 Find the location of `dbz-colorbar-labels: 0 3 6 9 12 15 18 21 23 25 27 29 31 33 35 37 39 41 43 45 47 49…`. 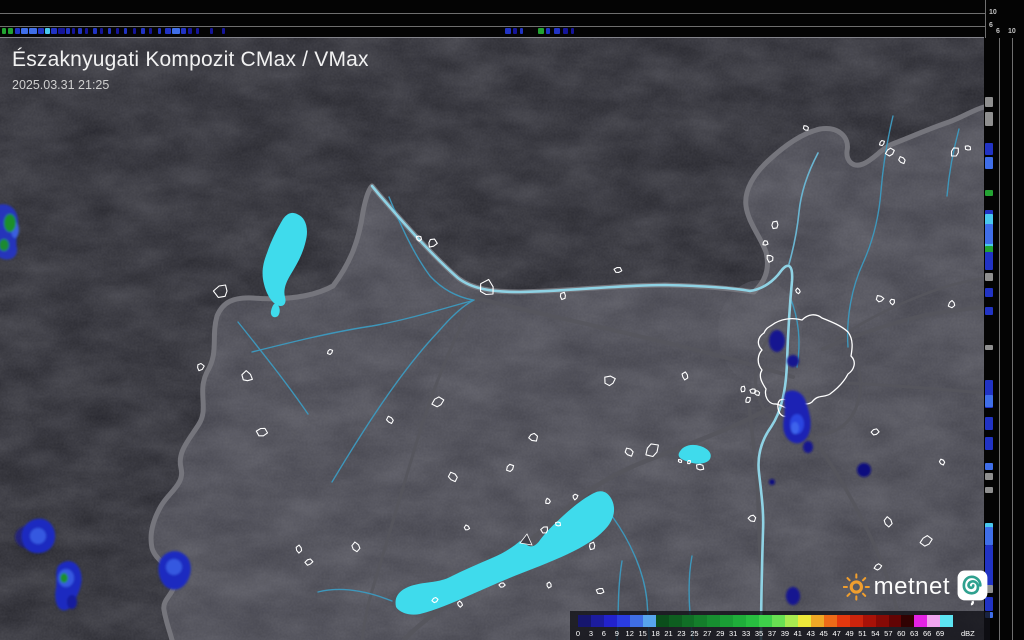

dbz-colorbar-labels: 0 3 6 9 12 15 18 21 23 25 27 29 31 33 35 37 39 41 43 45 47 49… is located at coordinates (781, 634).